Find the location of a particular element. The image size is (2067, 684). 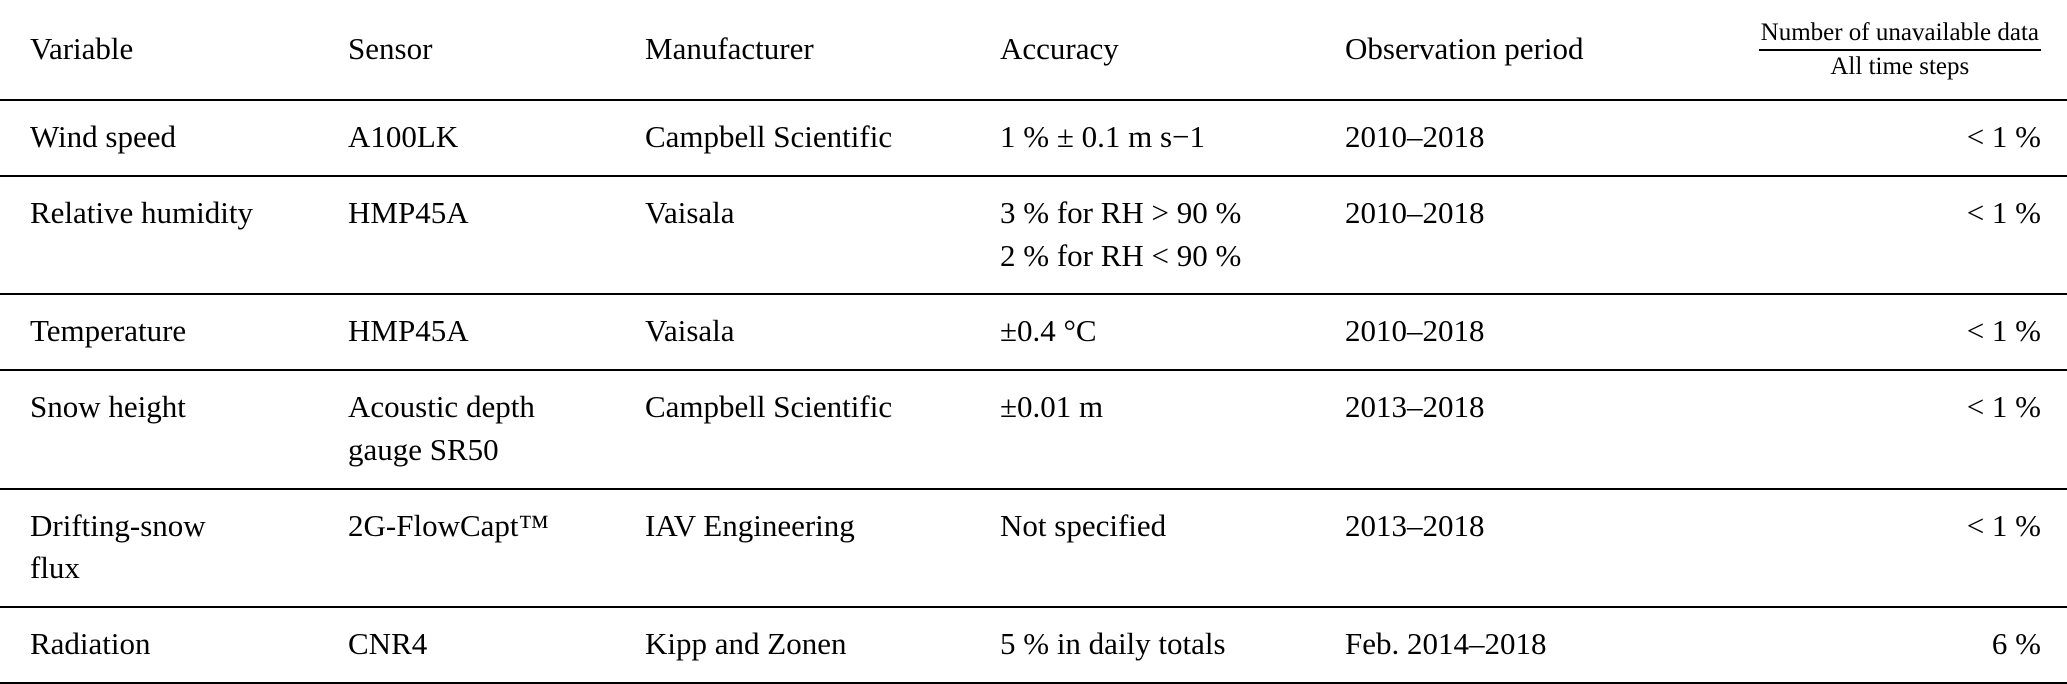

cell-variable: Wind speed is located at coordinates (174, 138).